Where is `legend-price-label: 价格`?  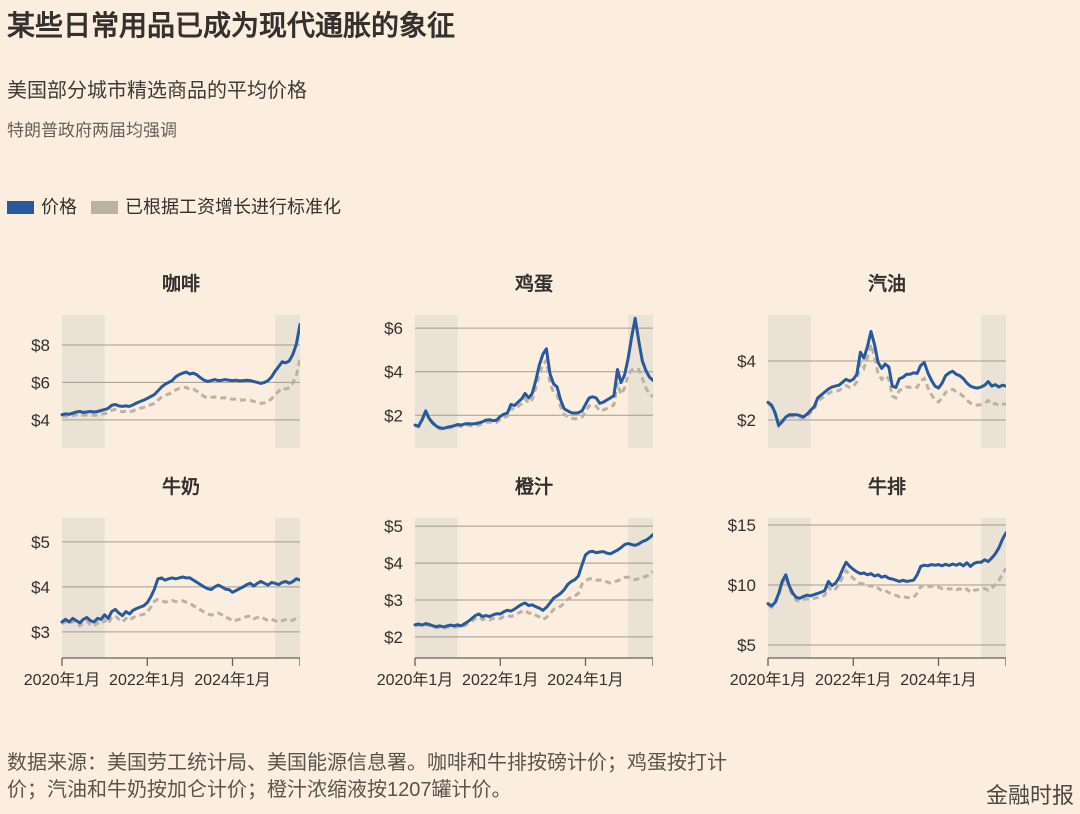 legend-price-label: 价格 is located at coordinates (59, 207).